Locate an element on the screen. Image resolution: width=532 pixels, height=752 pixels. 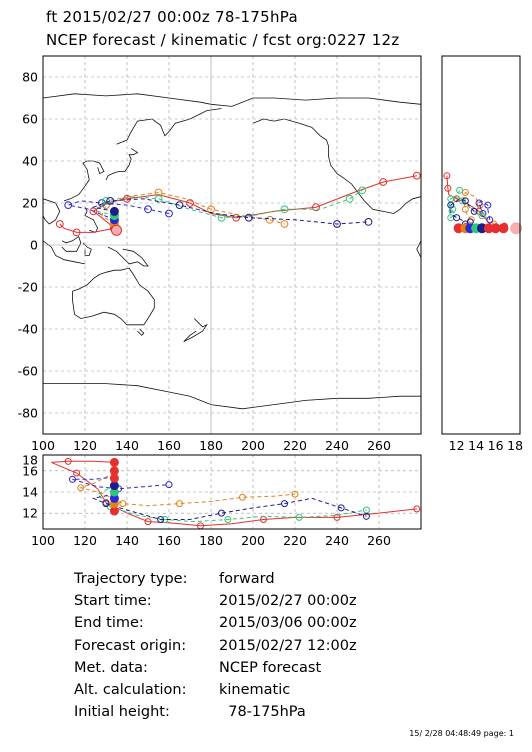
x-tick-label: 100 is located at coordinates (43, 445).